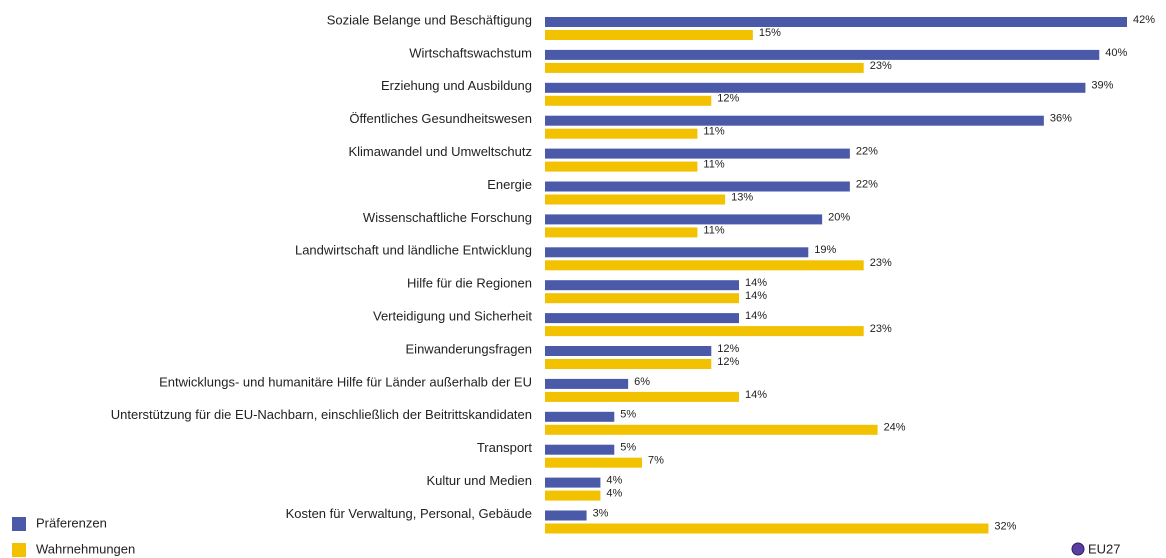  I want to click on category-label: Kultur und Medien, so click(479, 480).